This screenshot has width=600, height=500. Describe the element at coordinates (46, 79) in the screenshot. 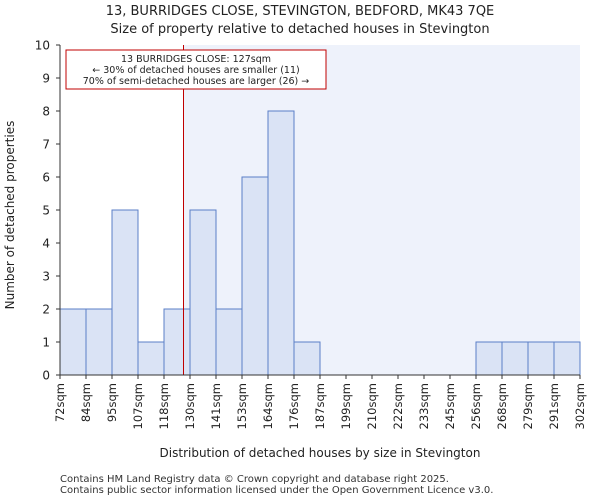

I see `y-tick-label: 9` at that location.